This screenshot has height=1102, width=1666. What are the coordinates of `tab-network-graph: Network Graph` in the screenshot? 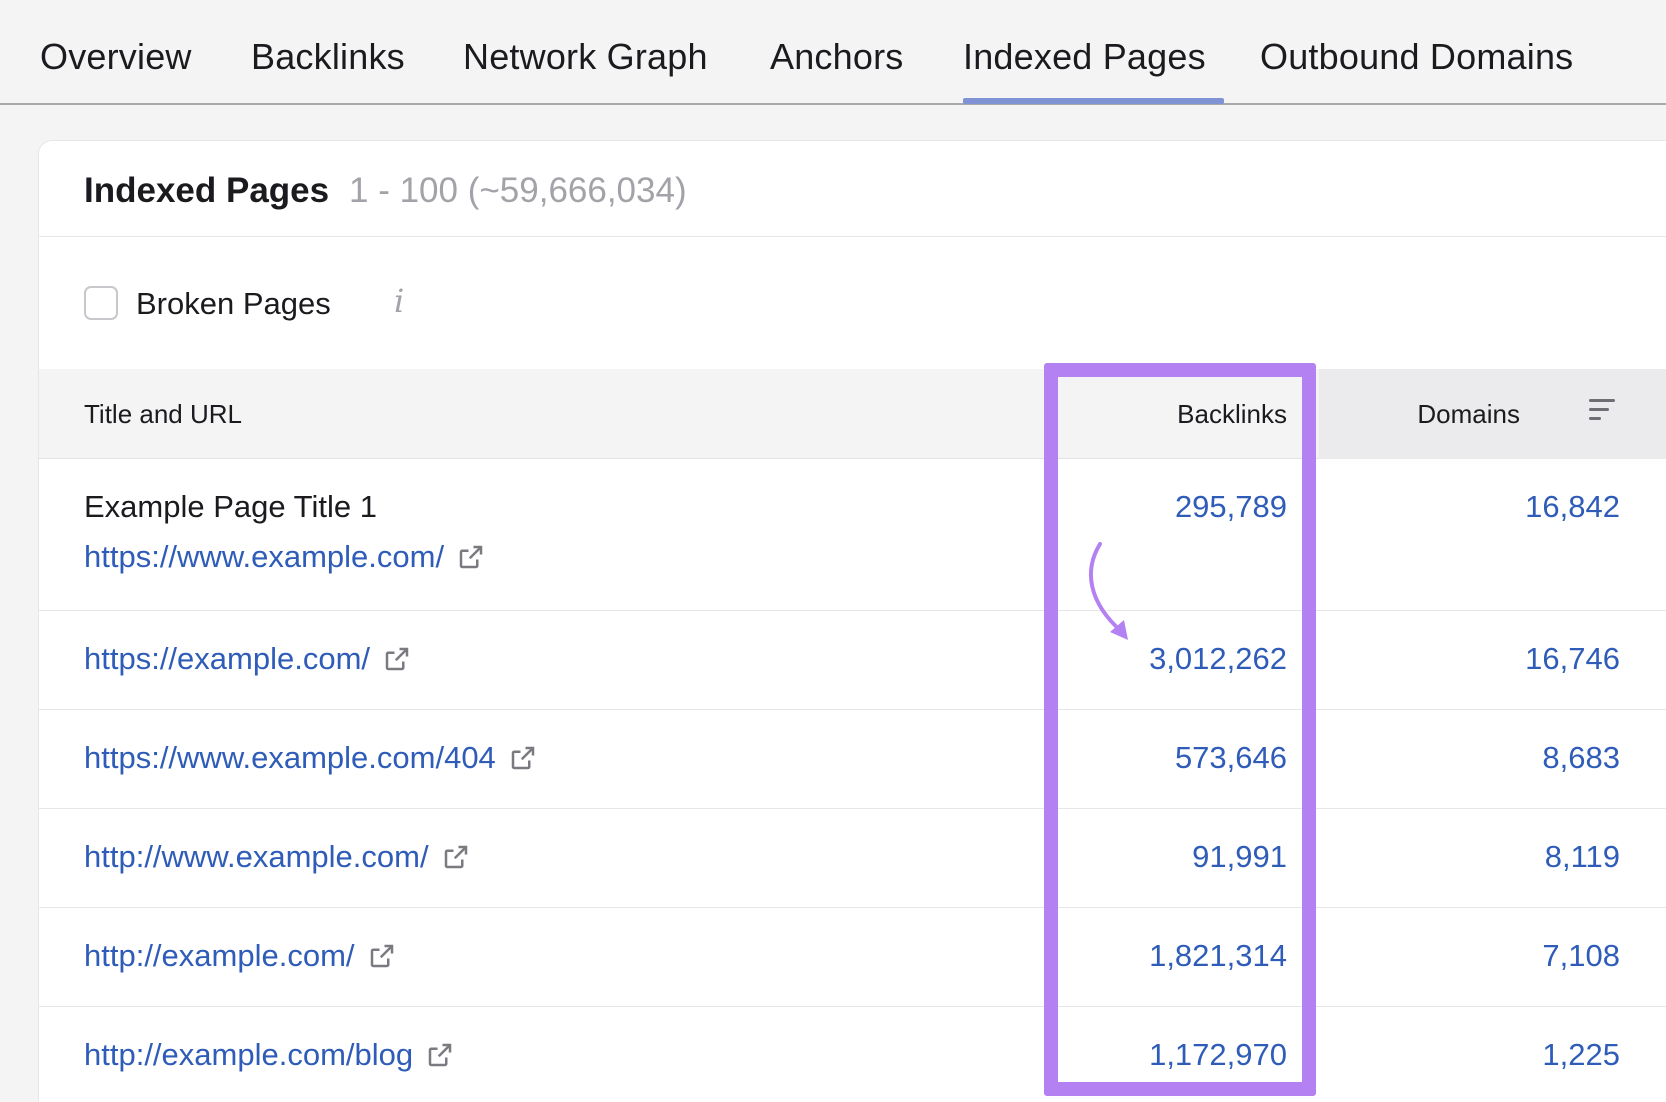 It's located at (585, 56).